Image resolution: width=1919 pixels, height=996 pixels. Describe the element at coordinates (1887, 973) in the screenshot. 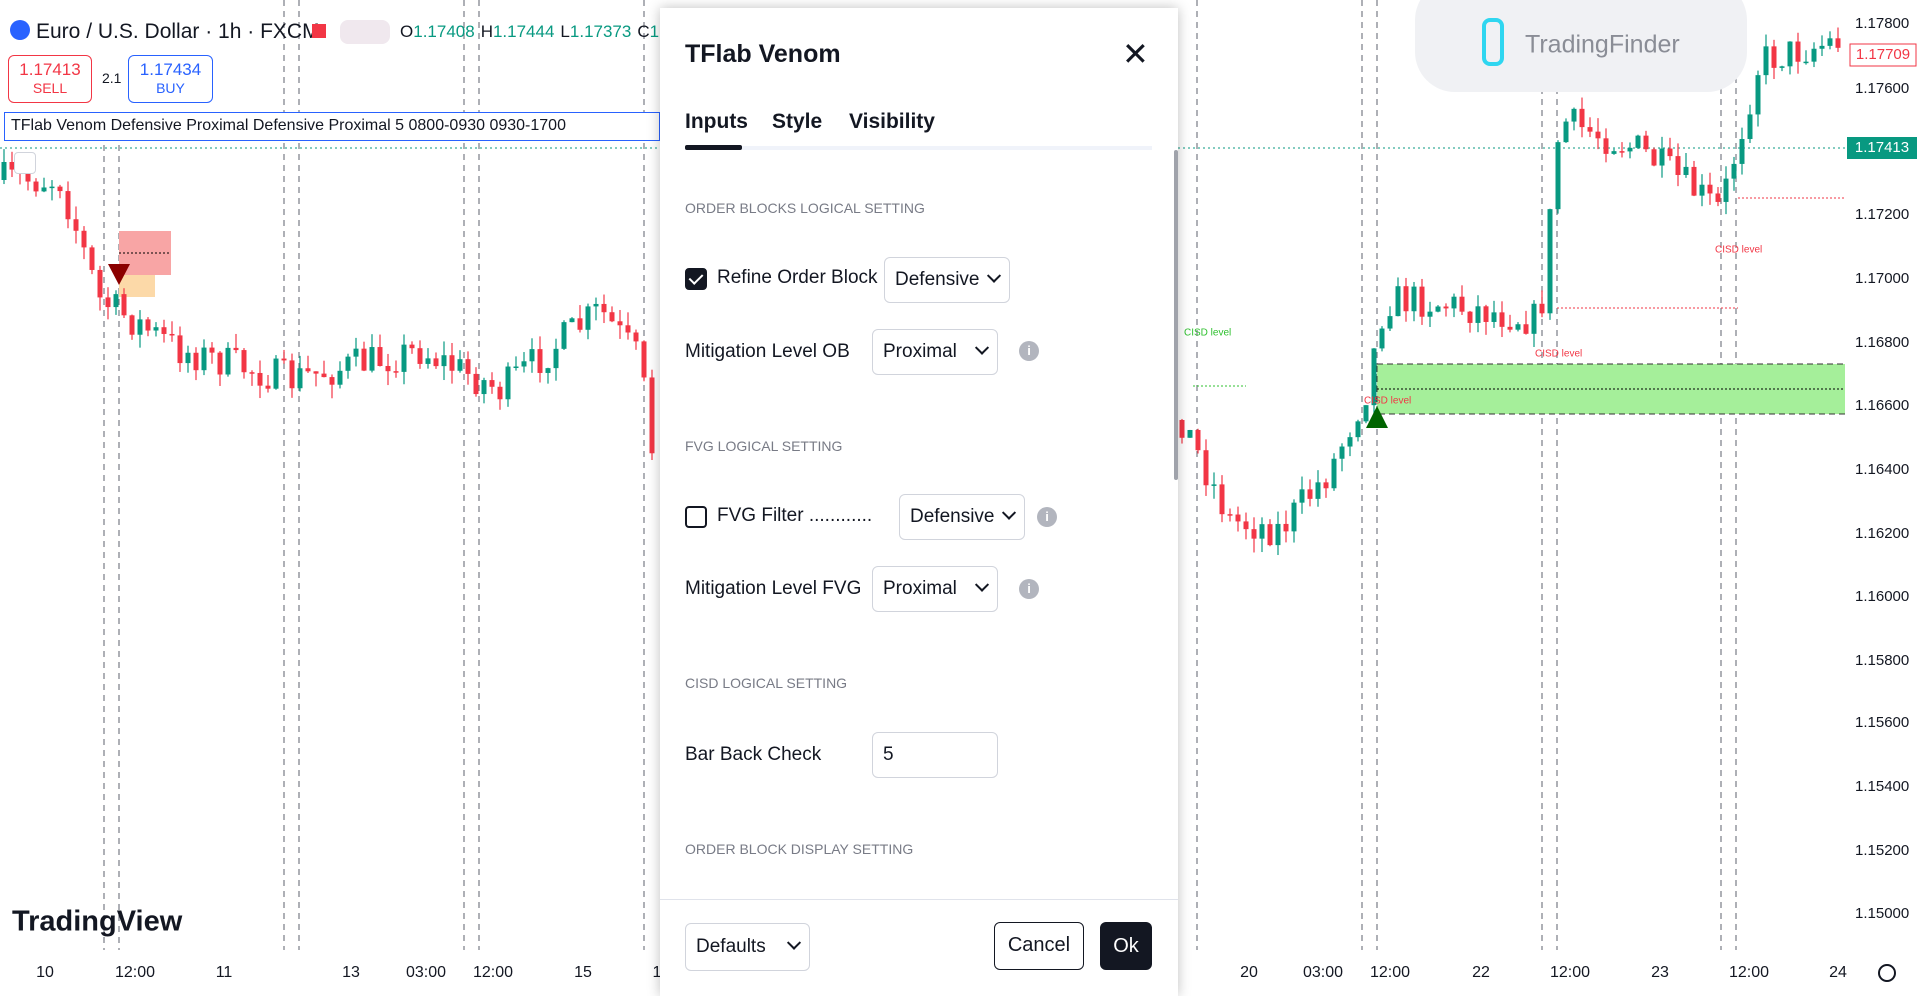

I see `settings-icon` at that location.